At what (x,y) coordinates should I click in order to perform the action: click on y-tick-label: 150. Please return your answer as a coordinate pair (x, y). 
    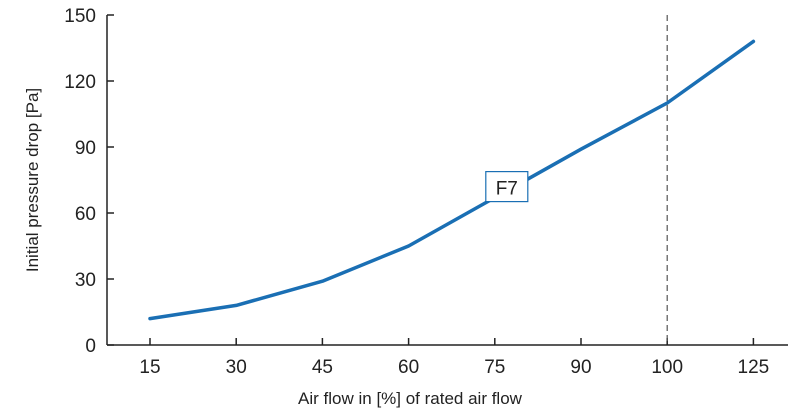
    Looking at the image, I should click on (80, 16).